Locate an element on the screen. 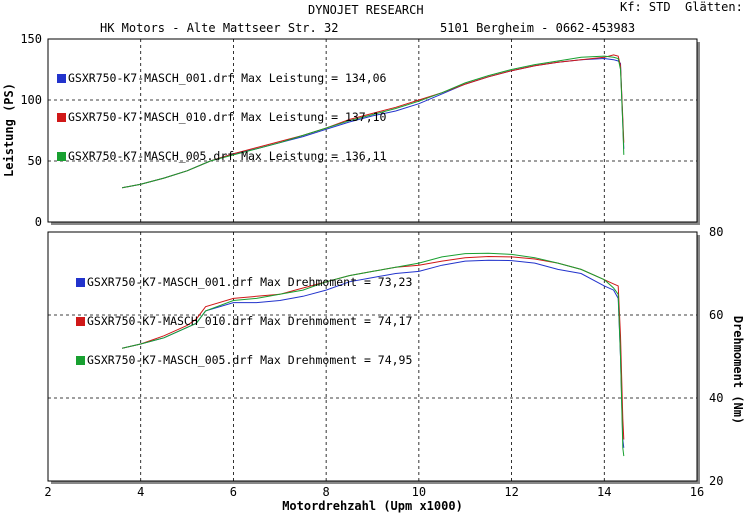 The image size is (746, 513). y-axis-title-torque: Drehmoment (Nm) is located at coordinates (738, 370).